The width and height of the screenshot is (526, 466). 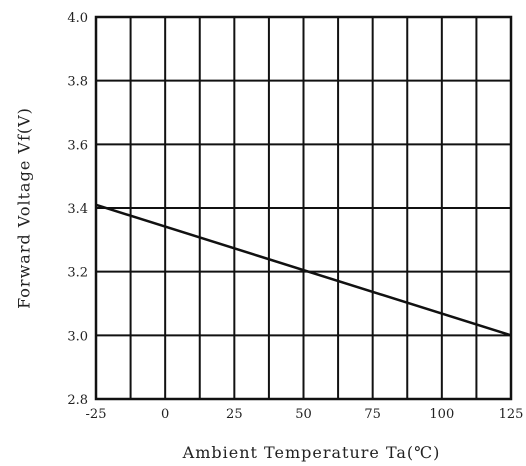 I want to click on x-tick-label: 50, so click(x=303, y=414).